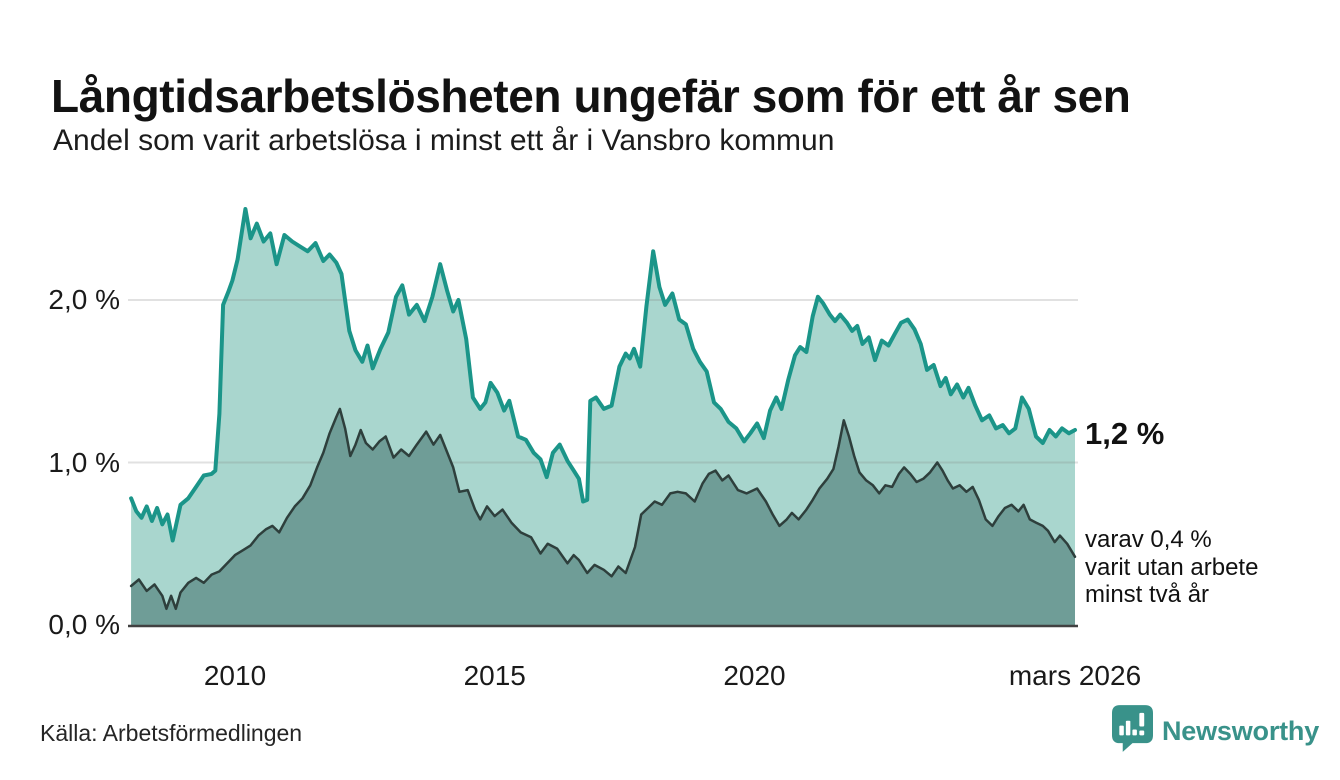  What do you see at coordinates (1125, 433) in the screenshot?
I see `end-value-label: 1,2 %` at bounding box center [1125, 433].